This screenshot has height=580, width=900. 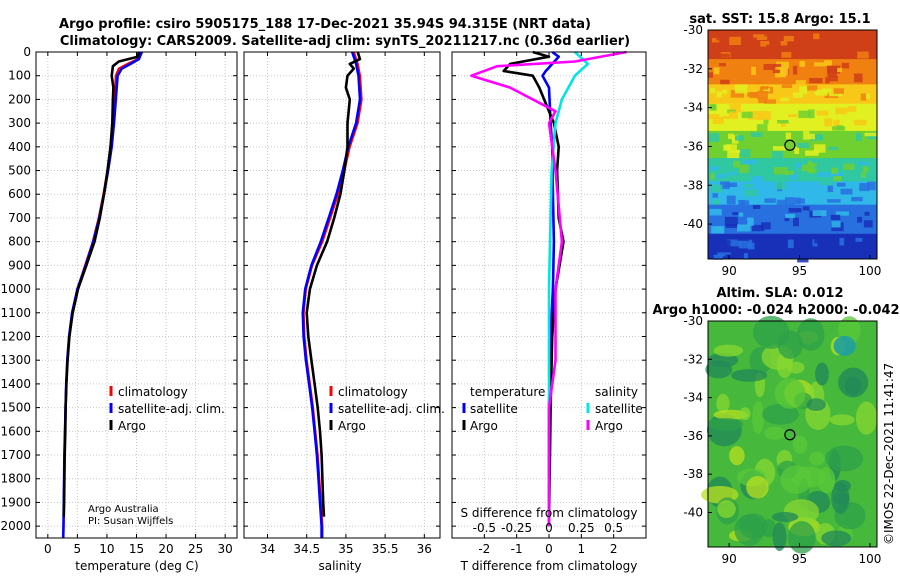 I want to click on legend-label-t-argo: Argo, so click(x=484, y=426).